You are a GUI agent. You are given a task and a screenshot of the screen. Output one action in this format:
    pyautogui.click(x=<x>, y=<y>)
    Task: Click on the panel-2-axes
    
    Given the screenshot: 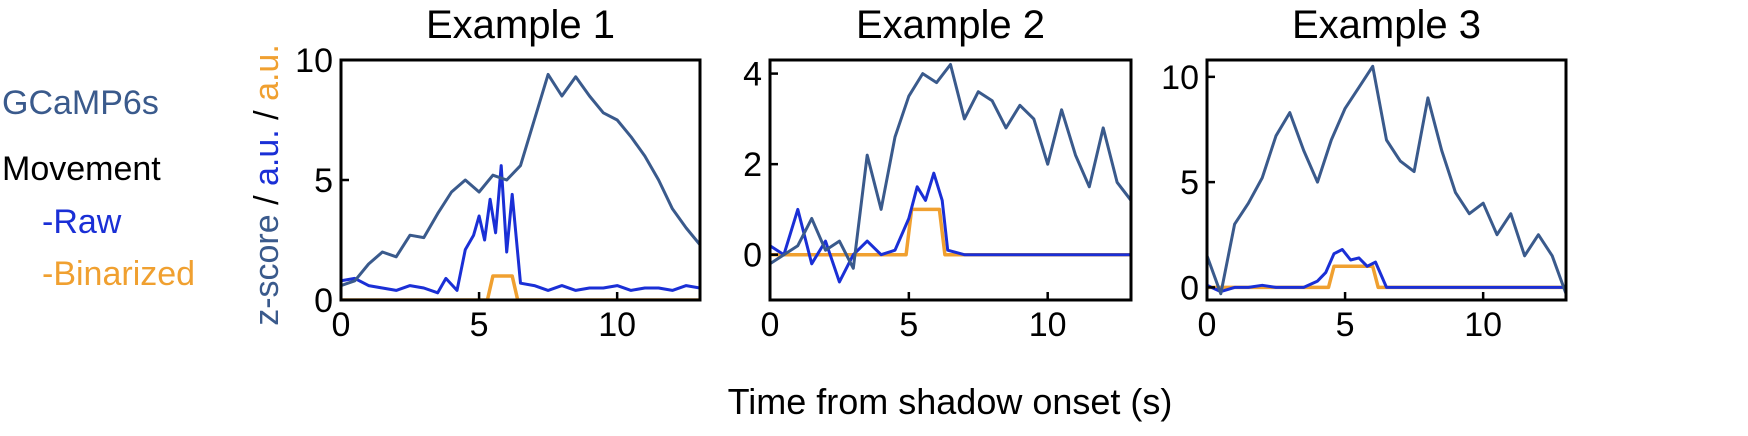 What is the action you would take?
    pyautogui.click(x=950, y=180)
    